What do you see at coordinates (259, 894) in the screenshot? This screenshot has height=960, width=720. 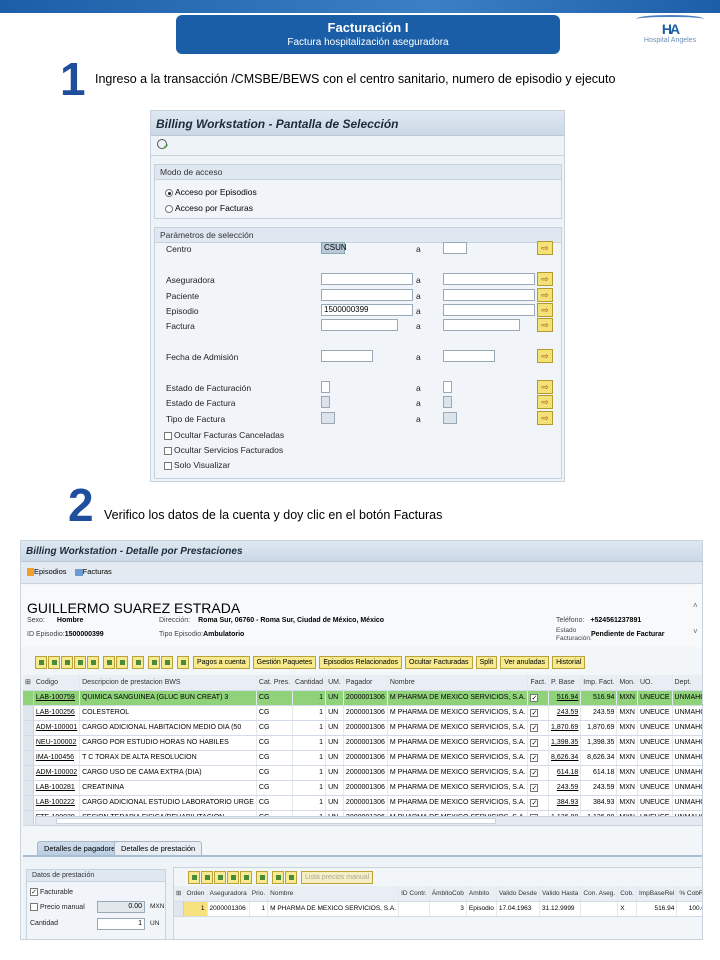 I see `column-header: Prio.` at bounding box center [259, 894].